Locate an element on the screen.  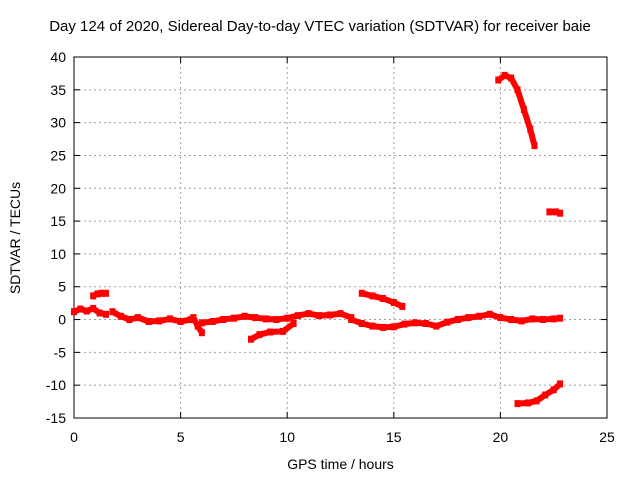
y-tick-label: -15 is located at coordinates (56, 418).